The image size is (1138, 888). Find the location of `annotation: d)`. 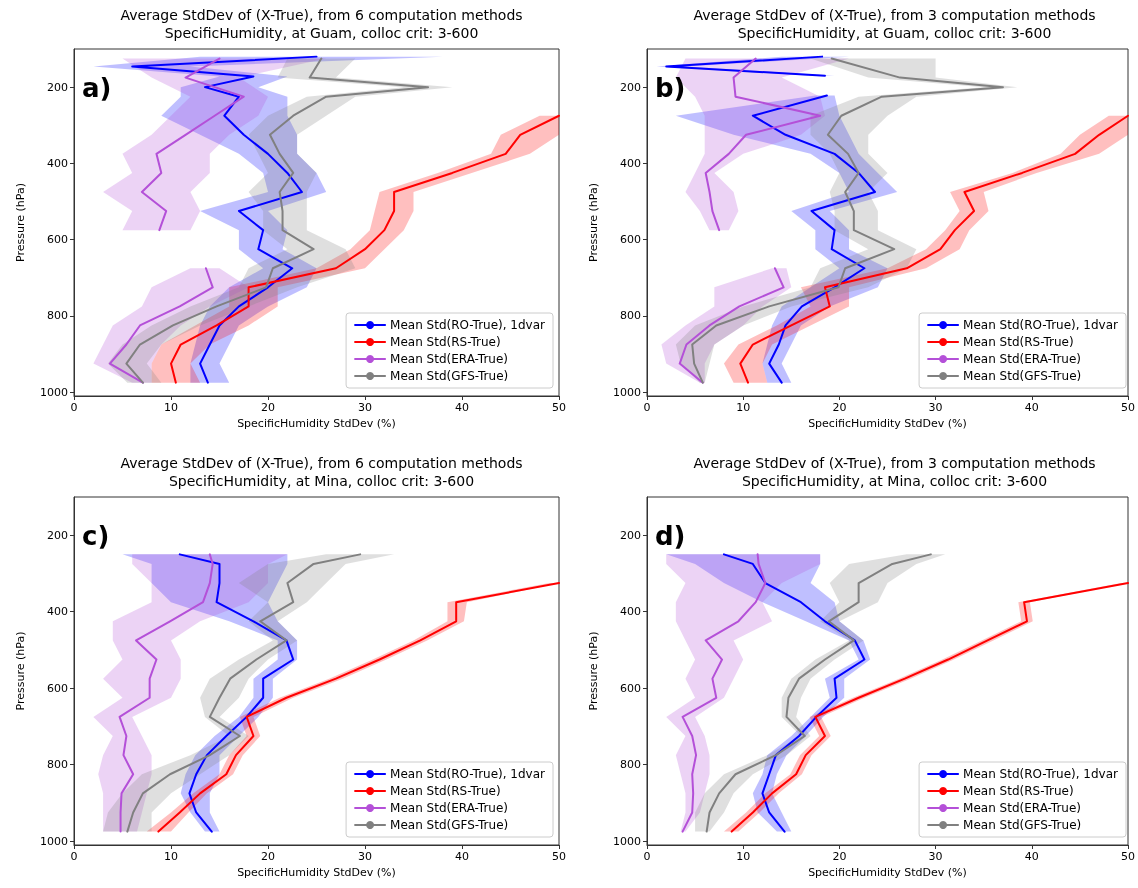

annotation: d) is located at coordinates (670, 536).